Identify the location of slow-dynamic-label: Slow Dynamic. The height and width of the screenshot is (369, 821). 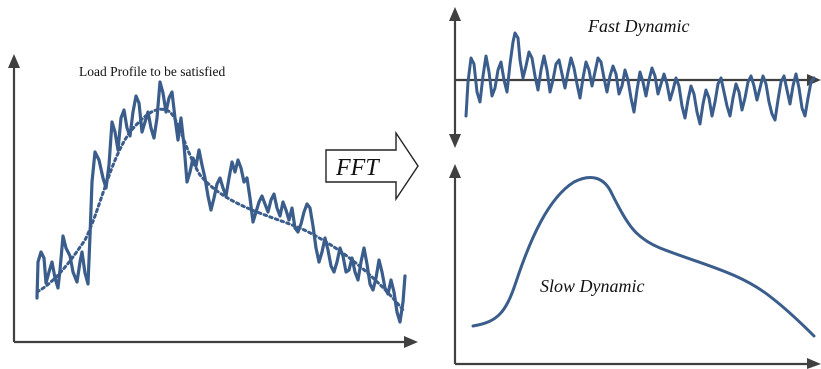
(592, 286).